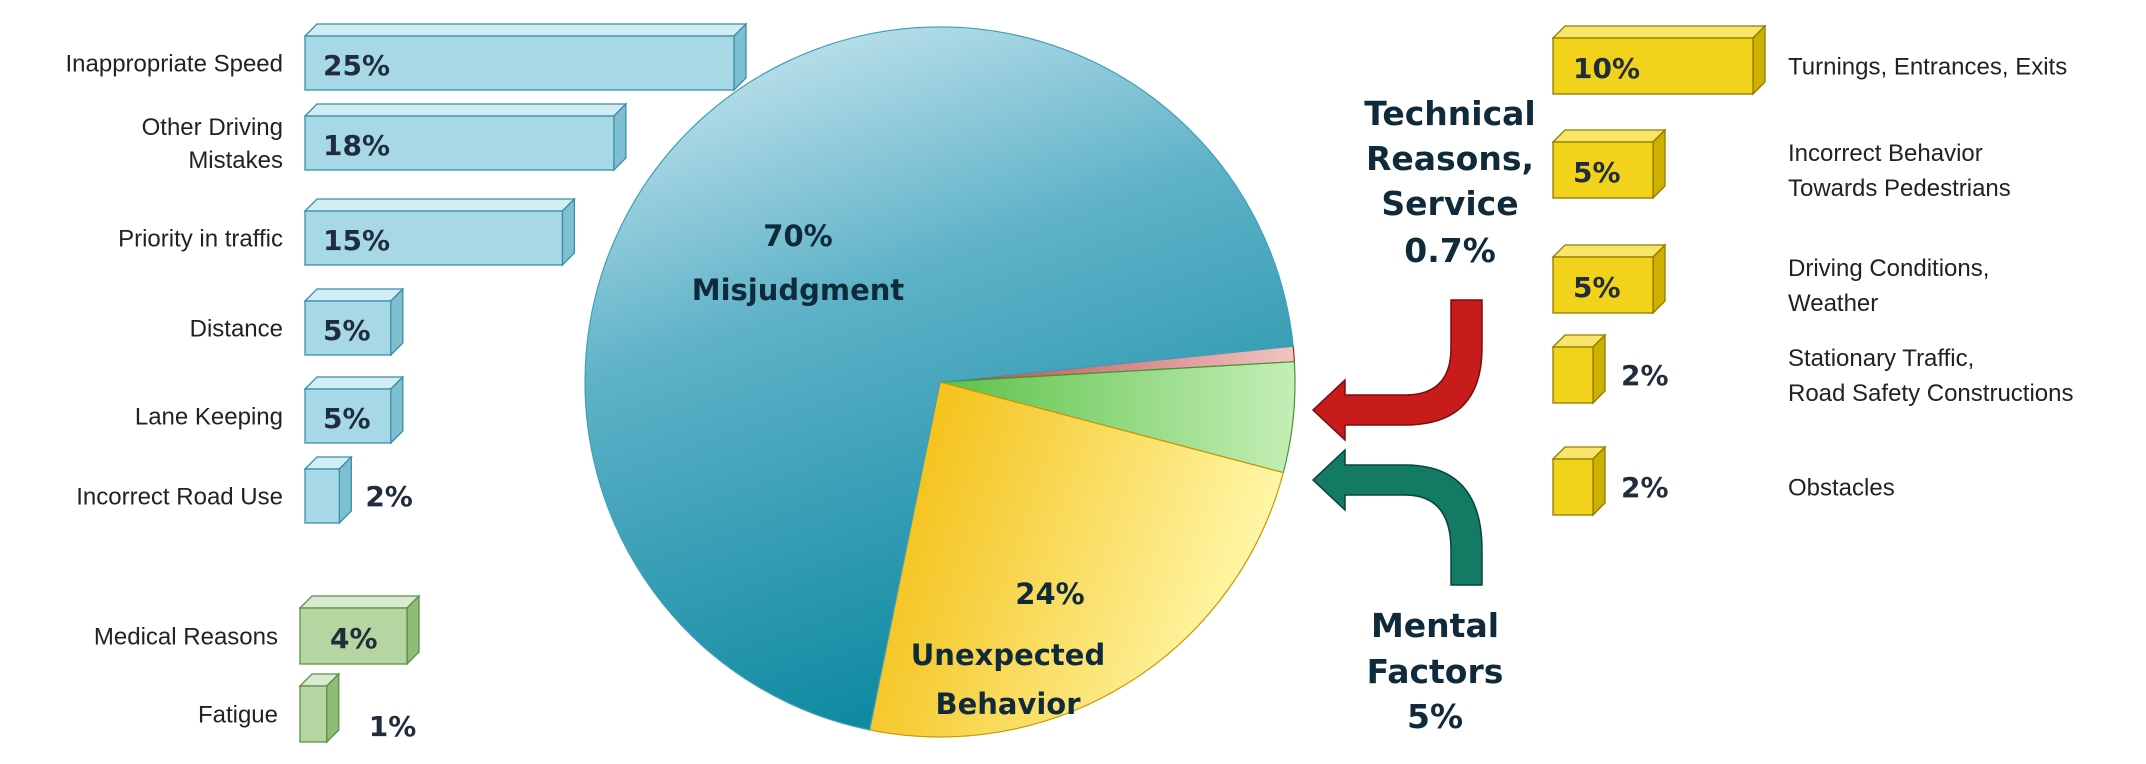 Image resolution: width=2146 pixels, height=764 pixels. Describe the element at coordinates (354, 638) in the screenshot. I see `value-label: 4%` at that location.